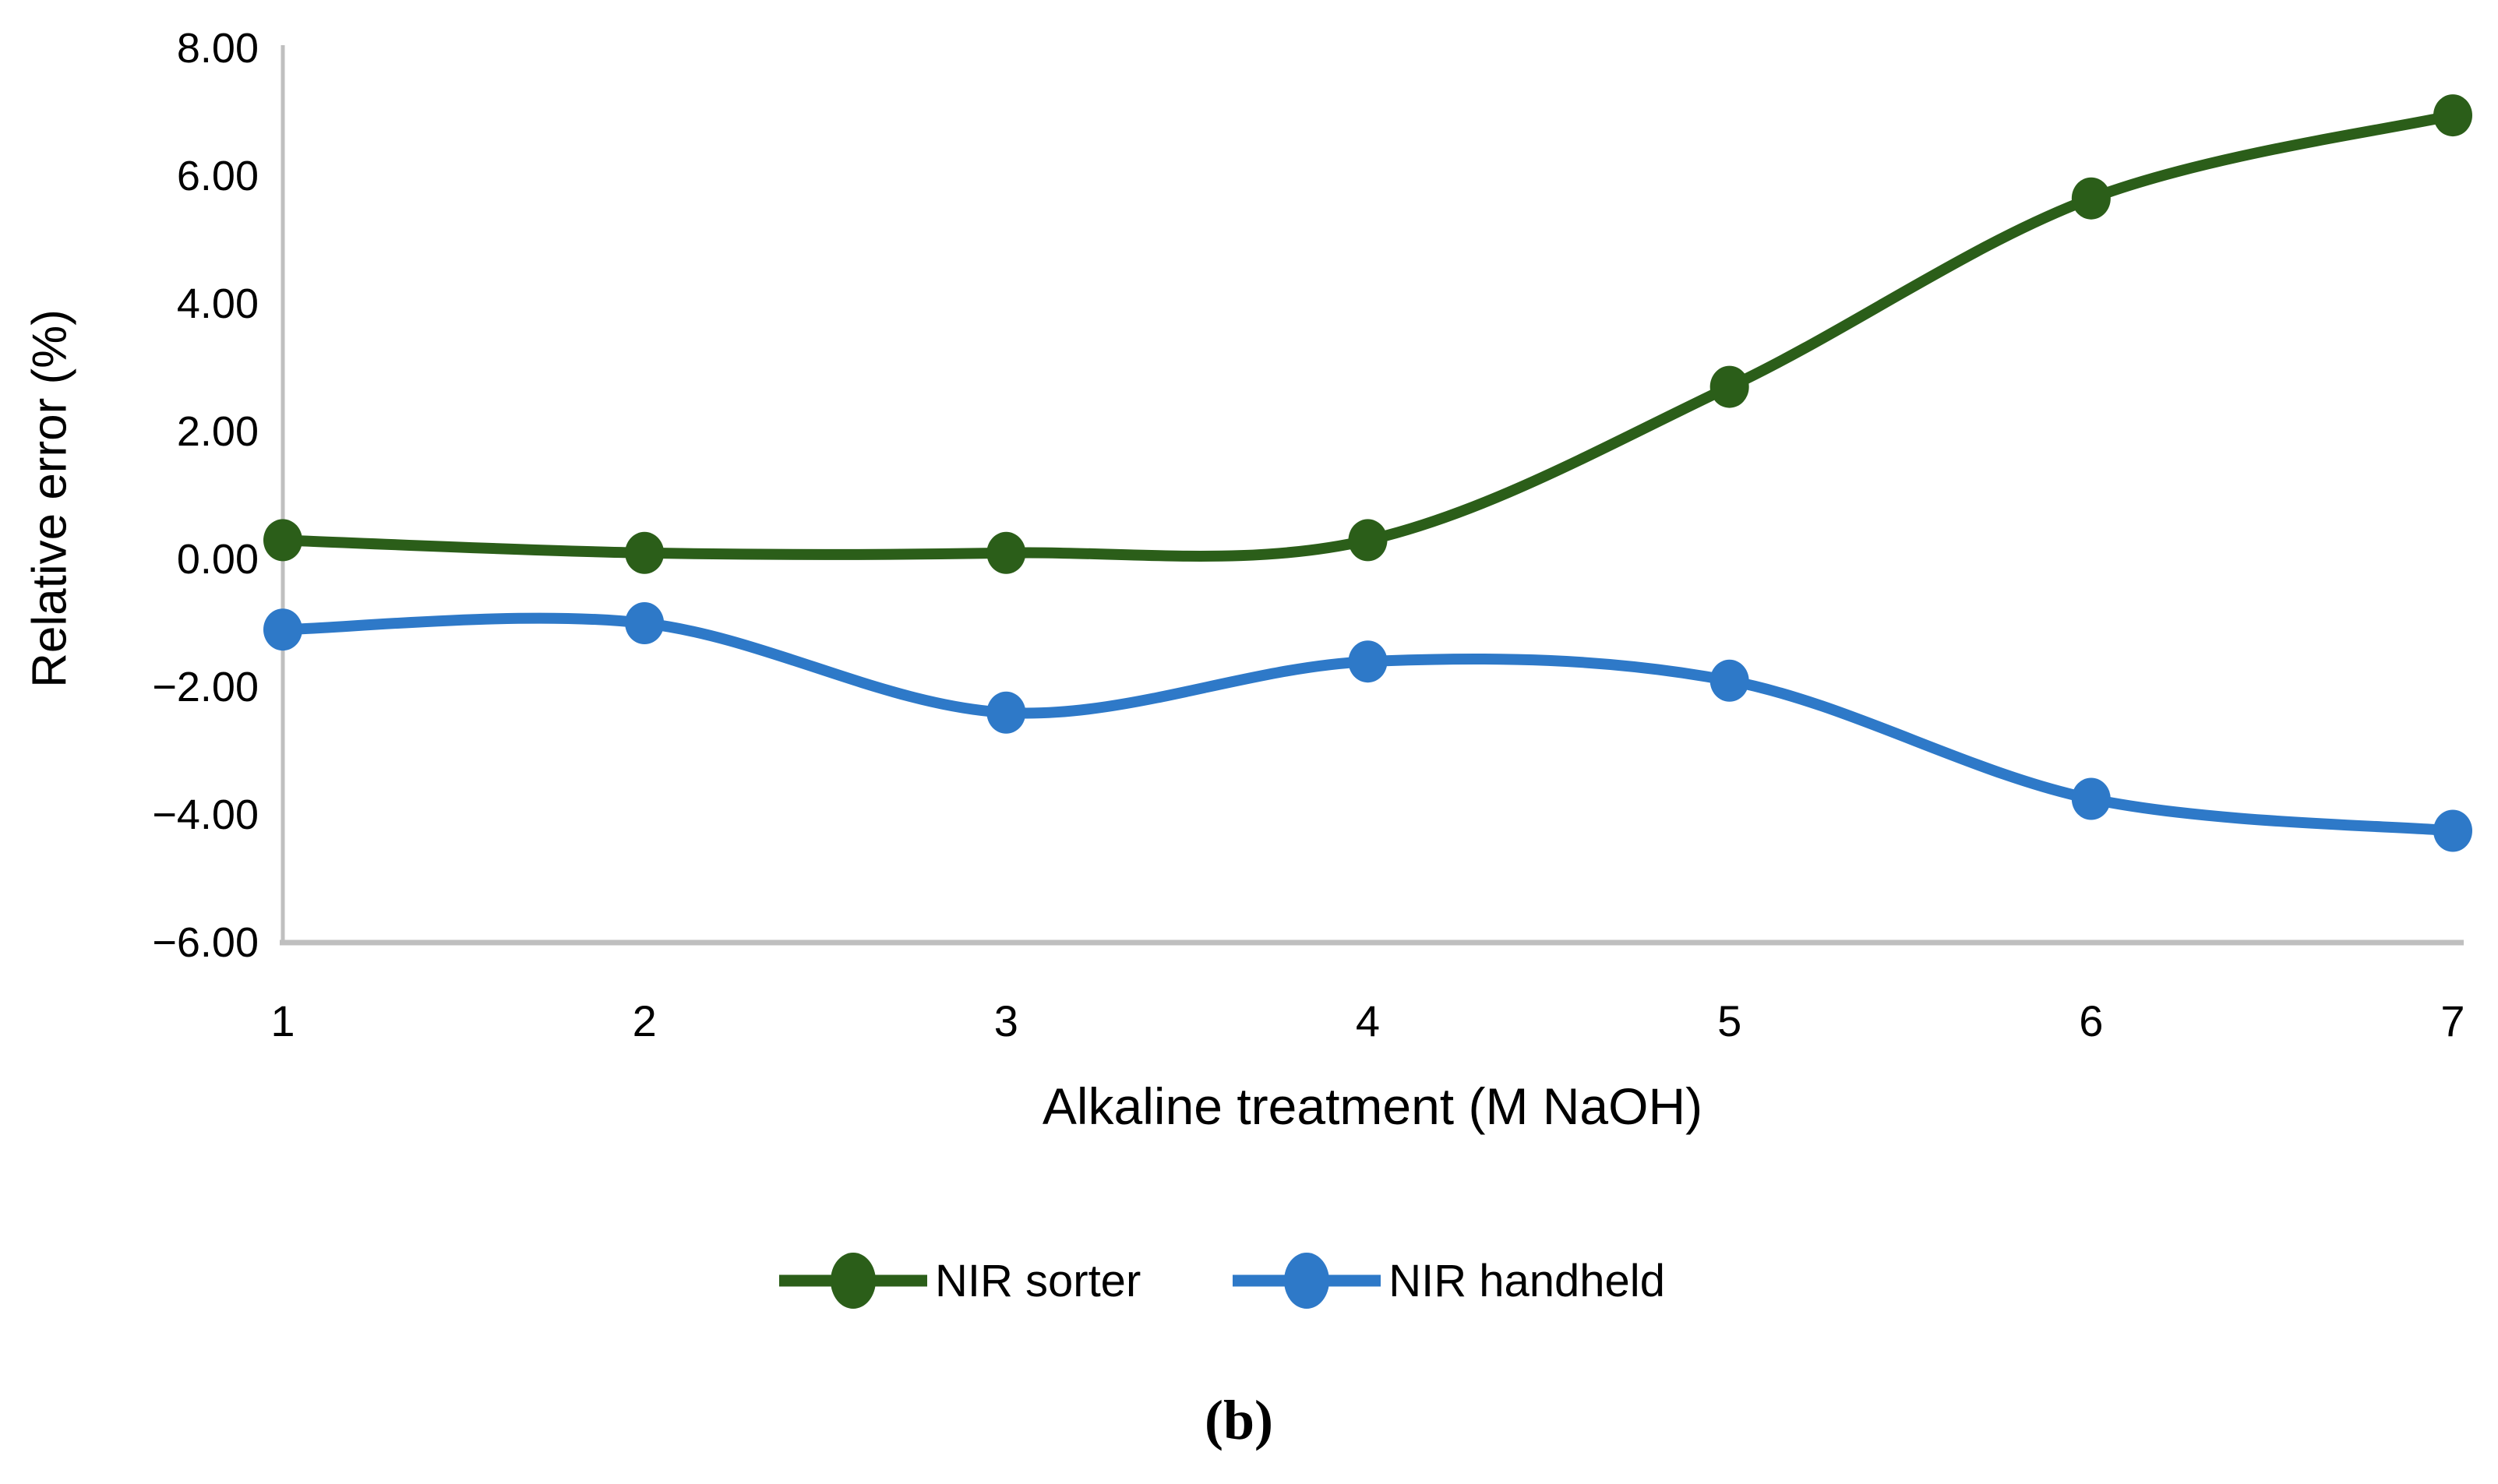  Describe the element at coordinates (218, 559) in the screenshot. I see `y-tick-label: 0.00` at that location.